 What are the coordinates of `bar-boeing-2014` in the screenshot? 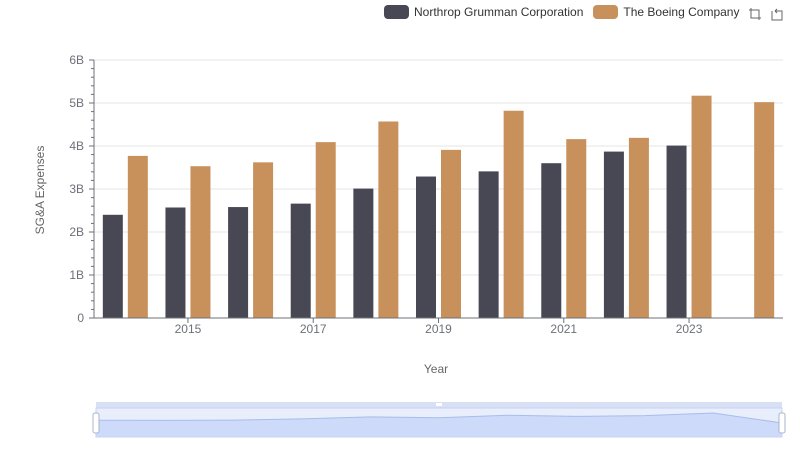 It's located at (137, 236).